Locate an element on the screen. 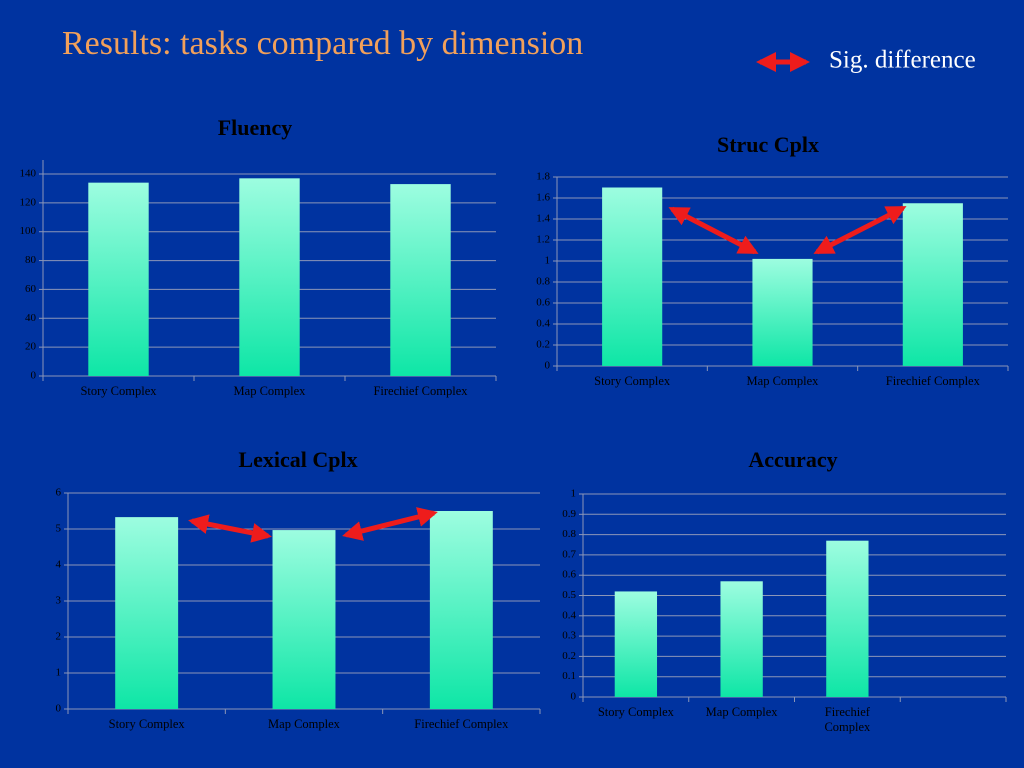 The image size is (1024, 768). y-tick-label: 4 is located at coordinates (59, 565).